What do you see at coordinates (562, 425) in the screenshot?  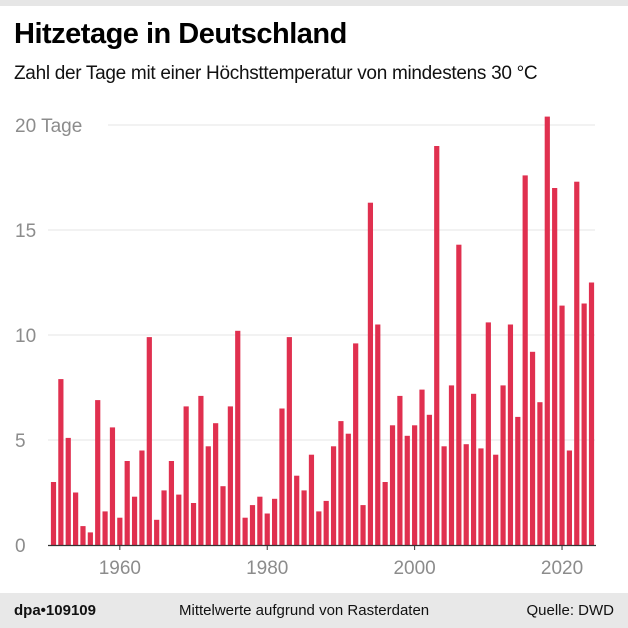 I see `bar-2020` at bounding box center [562, 425].